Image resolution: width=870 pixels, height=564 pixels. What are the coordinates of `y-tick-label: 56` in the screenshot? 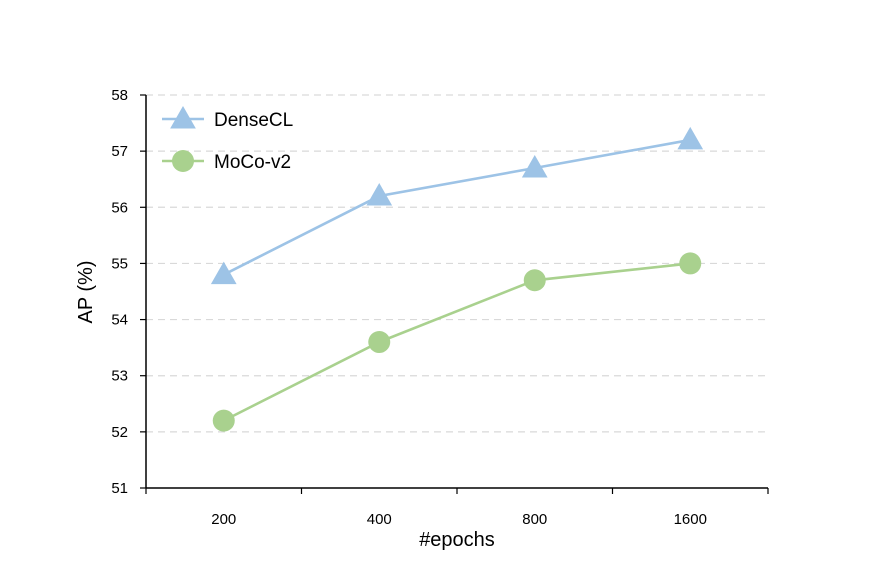 It's located at (119, 207).